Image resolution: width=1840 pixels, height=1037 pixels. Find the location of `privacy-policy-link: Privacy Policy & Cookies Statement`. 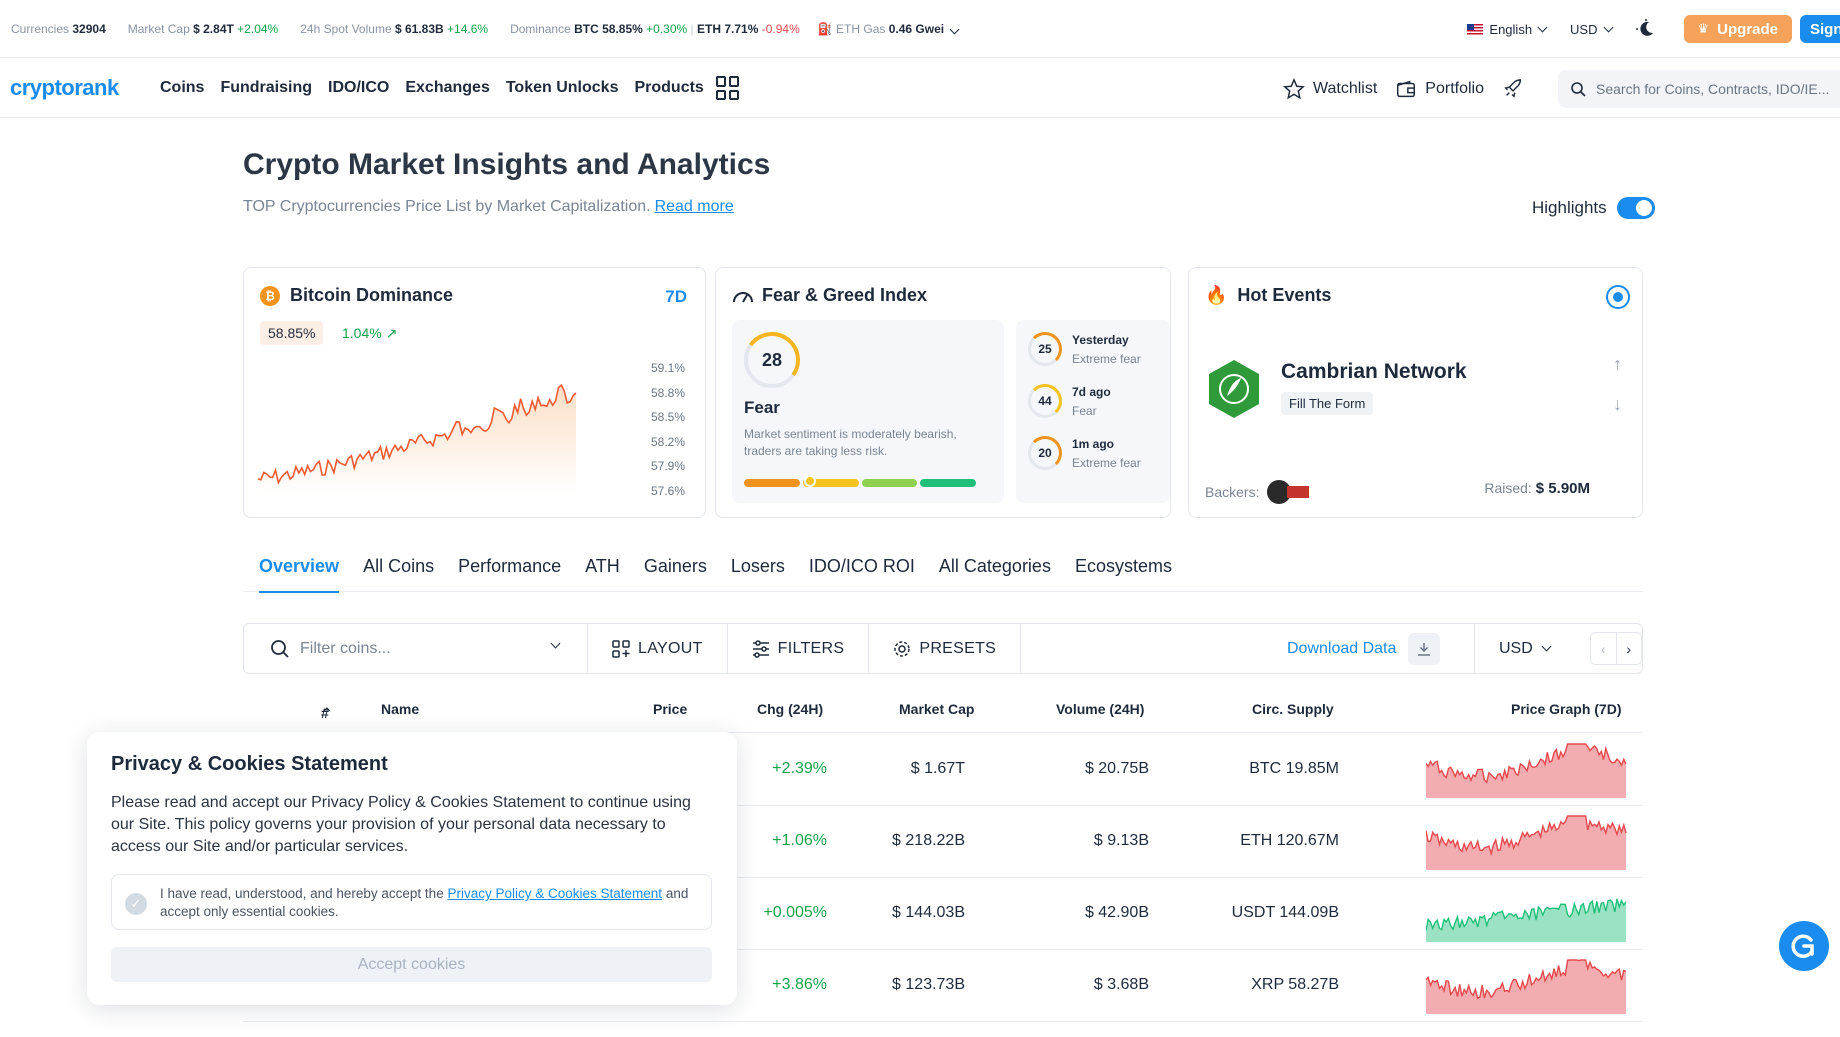

privacy-policy-link: Privacy Policy & Cookies Statement is located at coordinates (555, 893).